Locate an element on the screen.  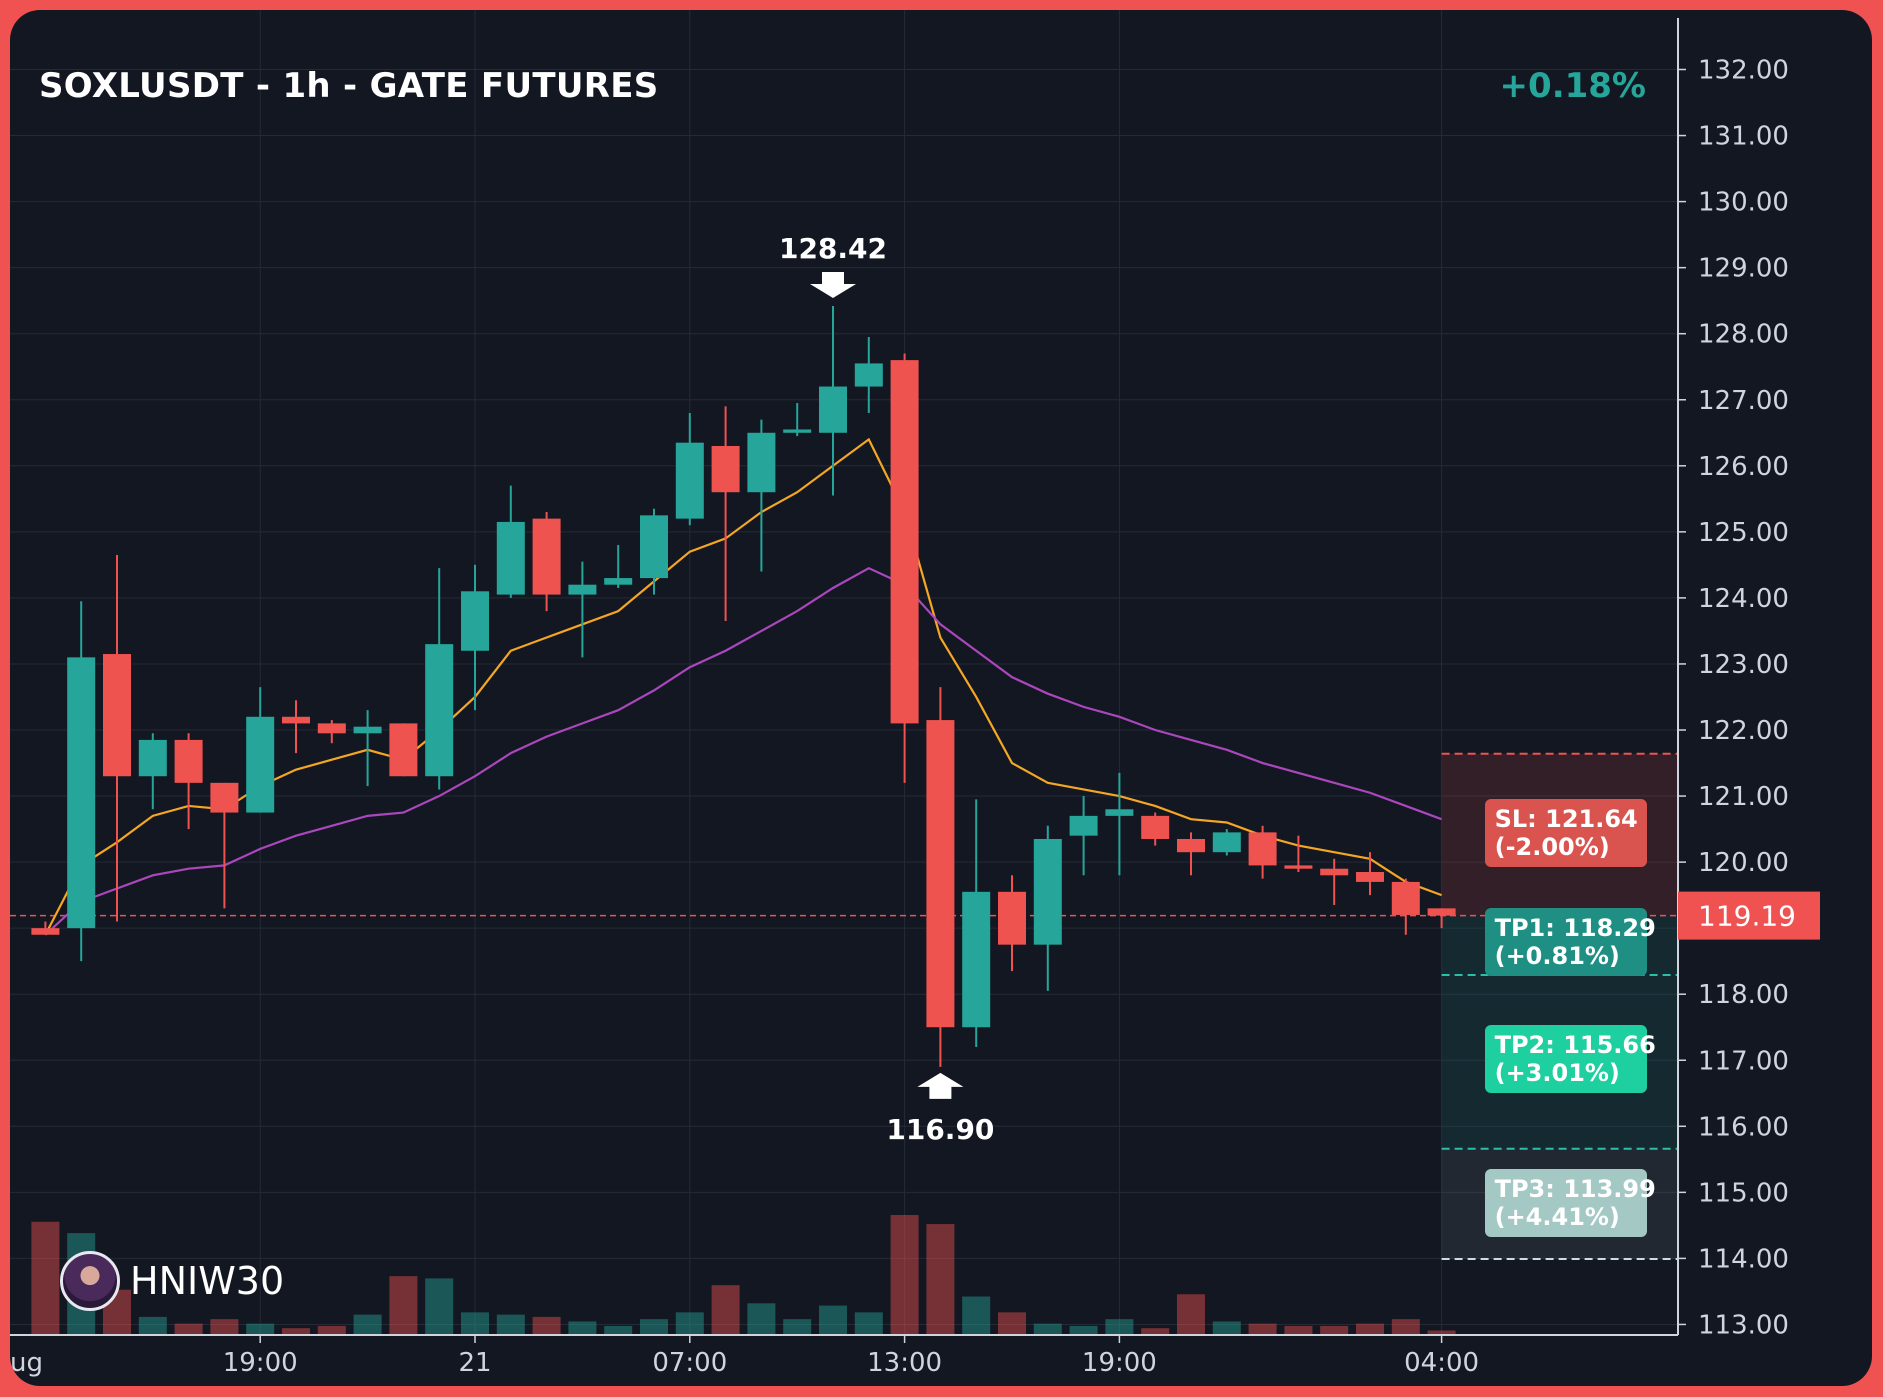
x-tick-label: ug is located at coordinates (26, 1363).